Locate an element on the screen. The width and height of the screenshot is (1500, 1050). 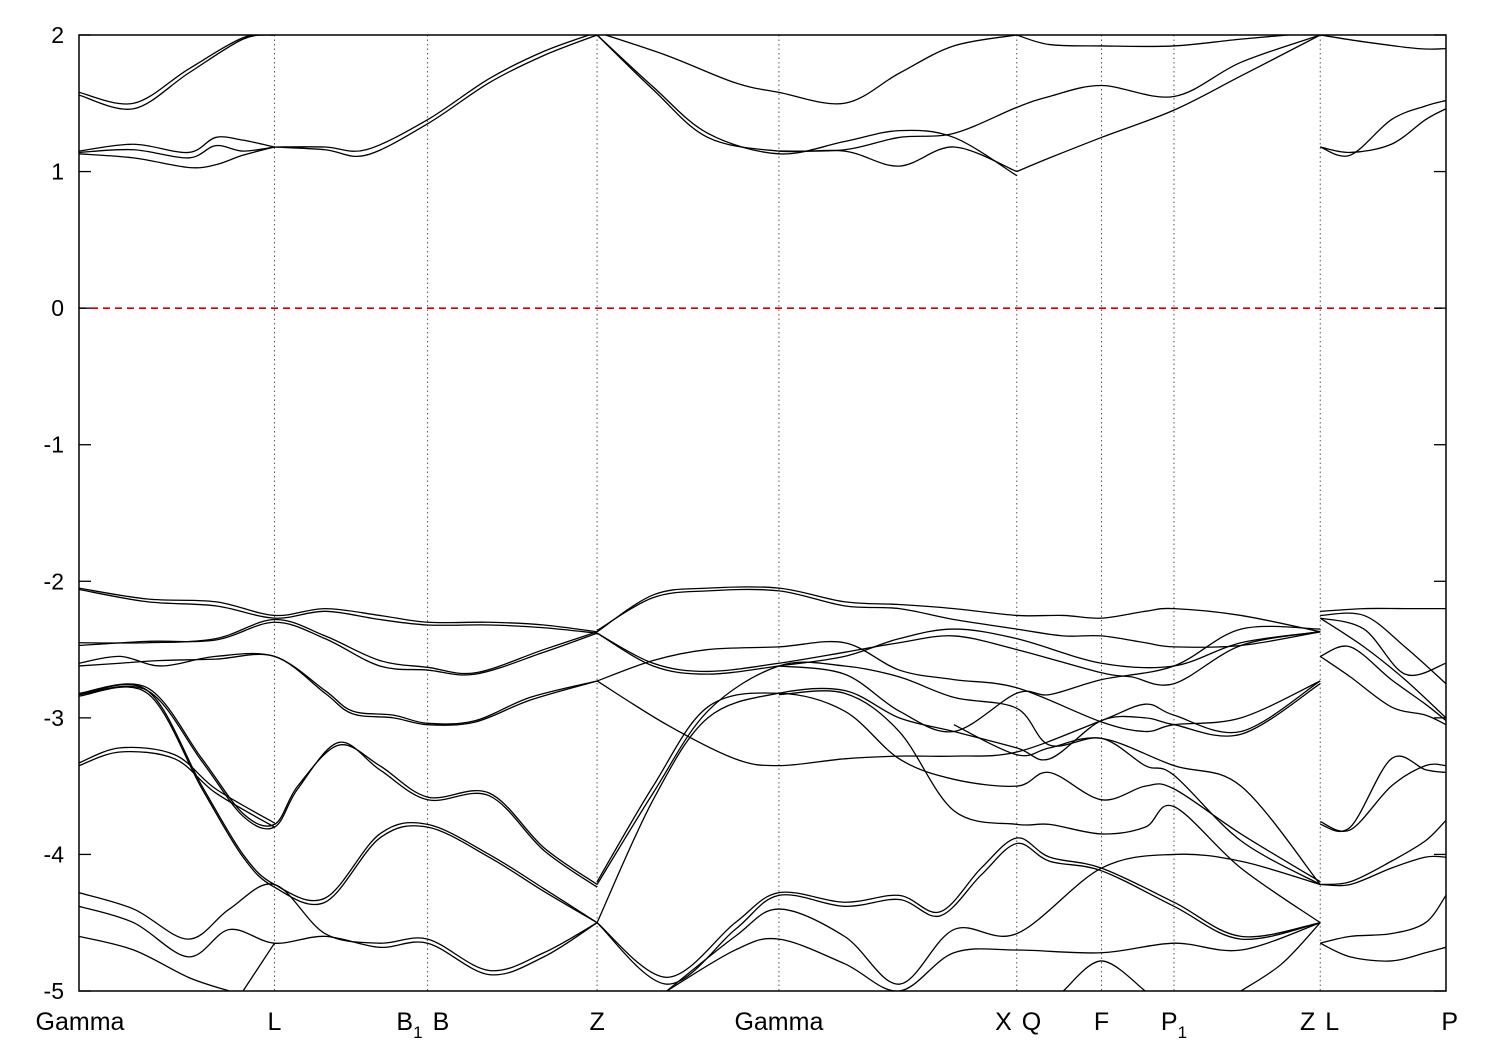
x-axis-kpoint-labels: Gamma L B1 B Z Gamma X Q F P1 Z L P is located at coordinates (747, 1025).